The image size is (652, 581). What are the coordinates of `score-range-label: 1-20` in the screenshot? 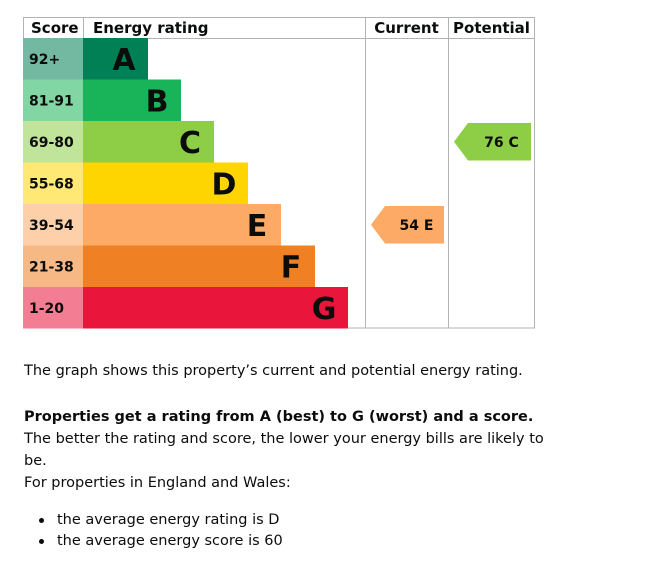 It's located at (46, 309).